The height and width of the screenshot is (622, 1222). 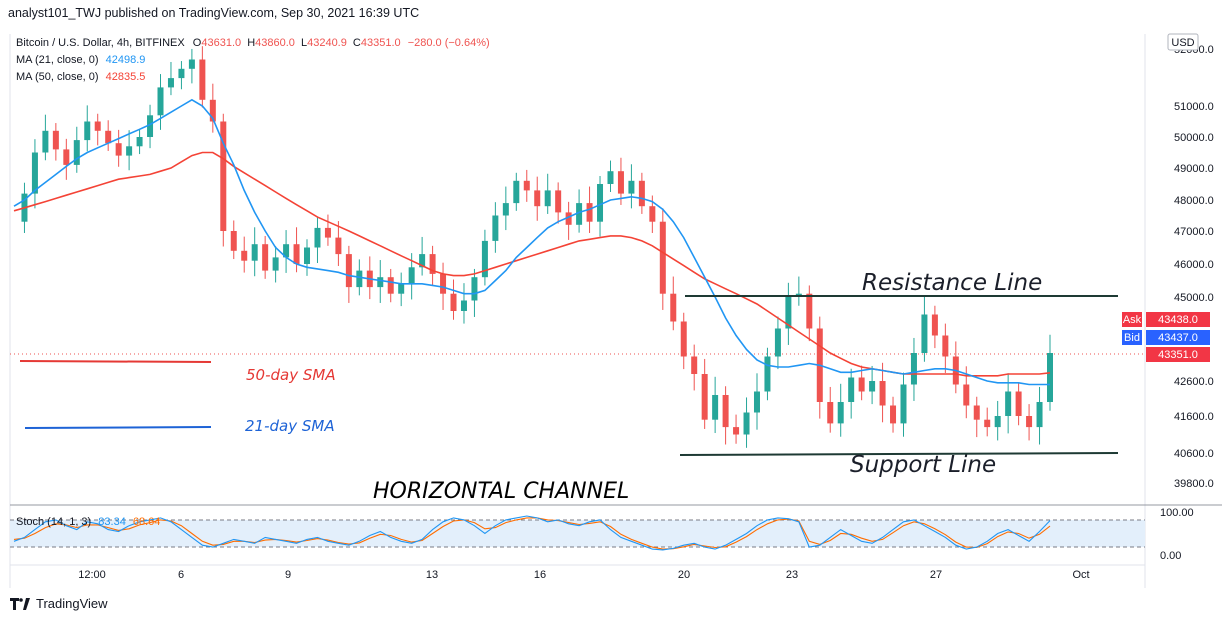 I want to click on legend-change: −280.0 (−0.64%), so click(x=449, y=43).